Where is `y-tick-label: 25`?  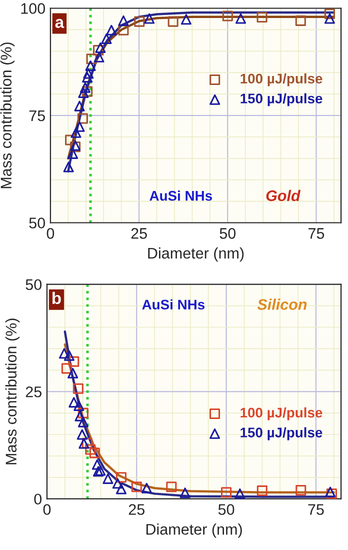 y-tick-label: 25 is located at coordinates (34, 392).